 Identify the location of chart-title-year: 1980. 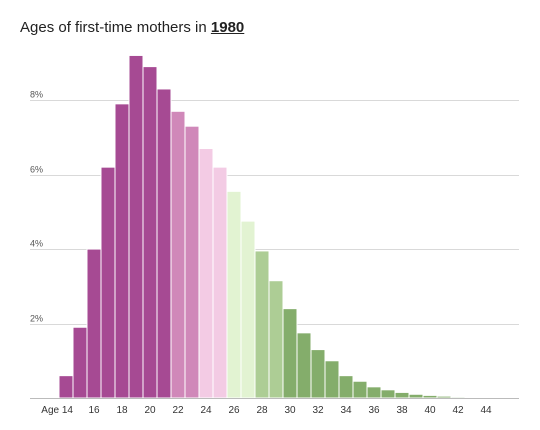
(227, 27).